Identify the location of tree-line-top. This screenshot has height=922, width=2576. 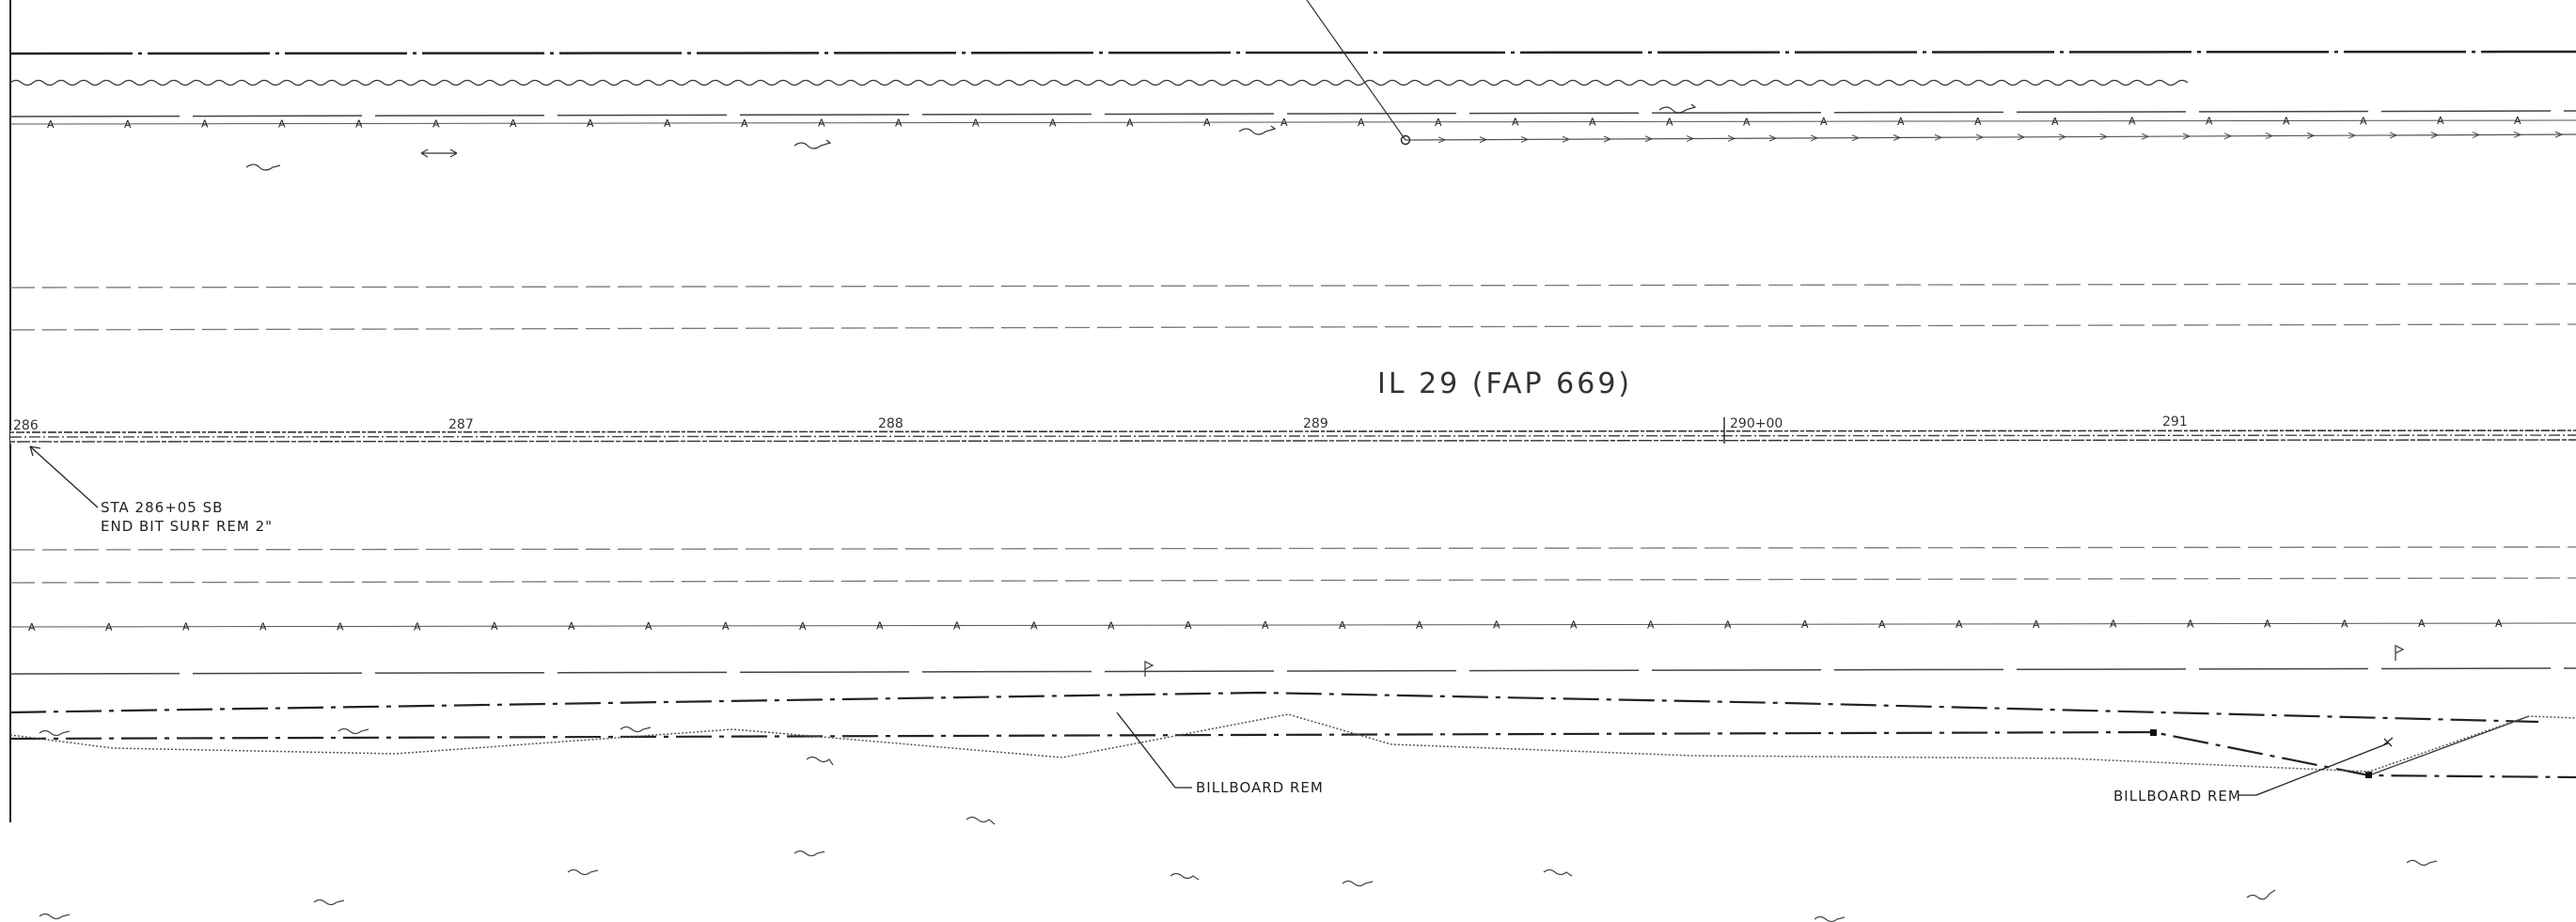
(1099, 83).